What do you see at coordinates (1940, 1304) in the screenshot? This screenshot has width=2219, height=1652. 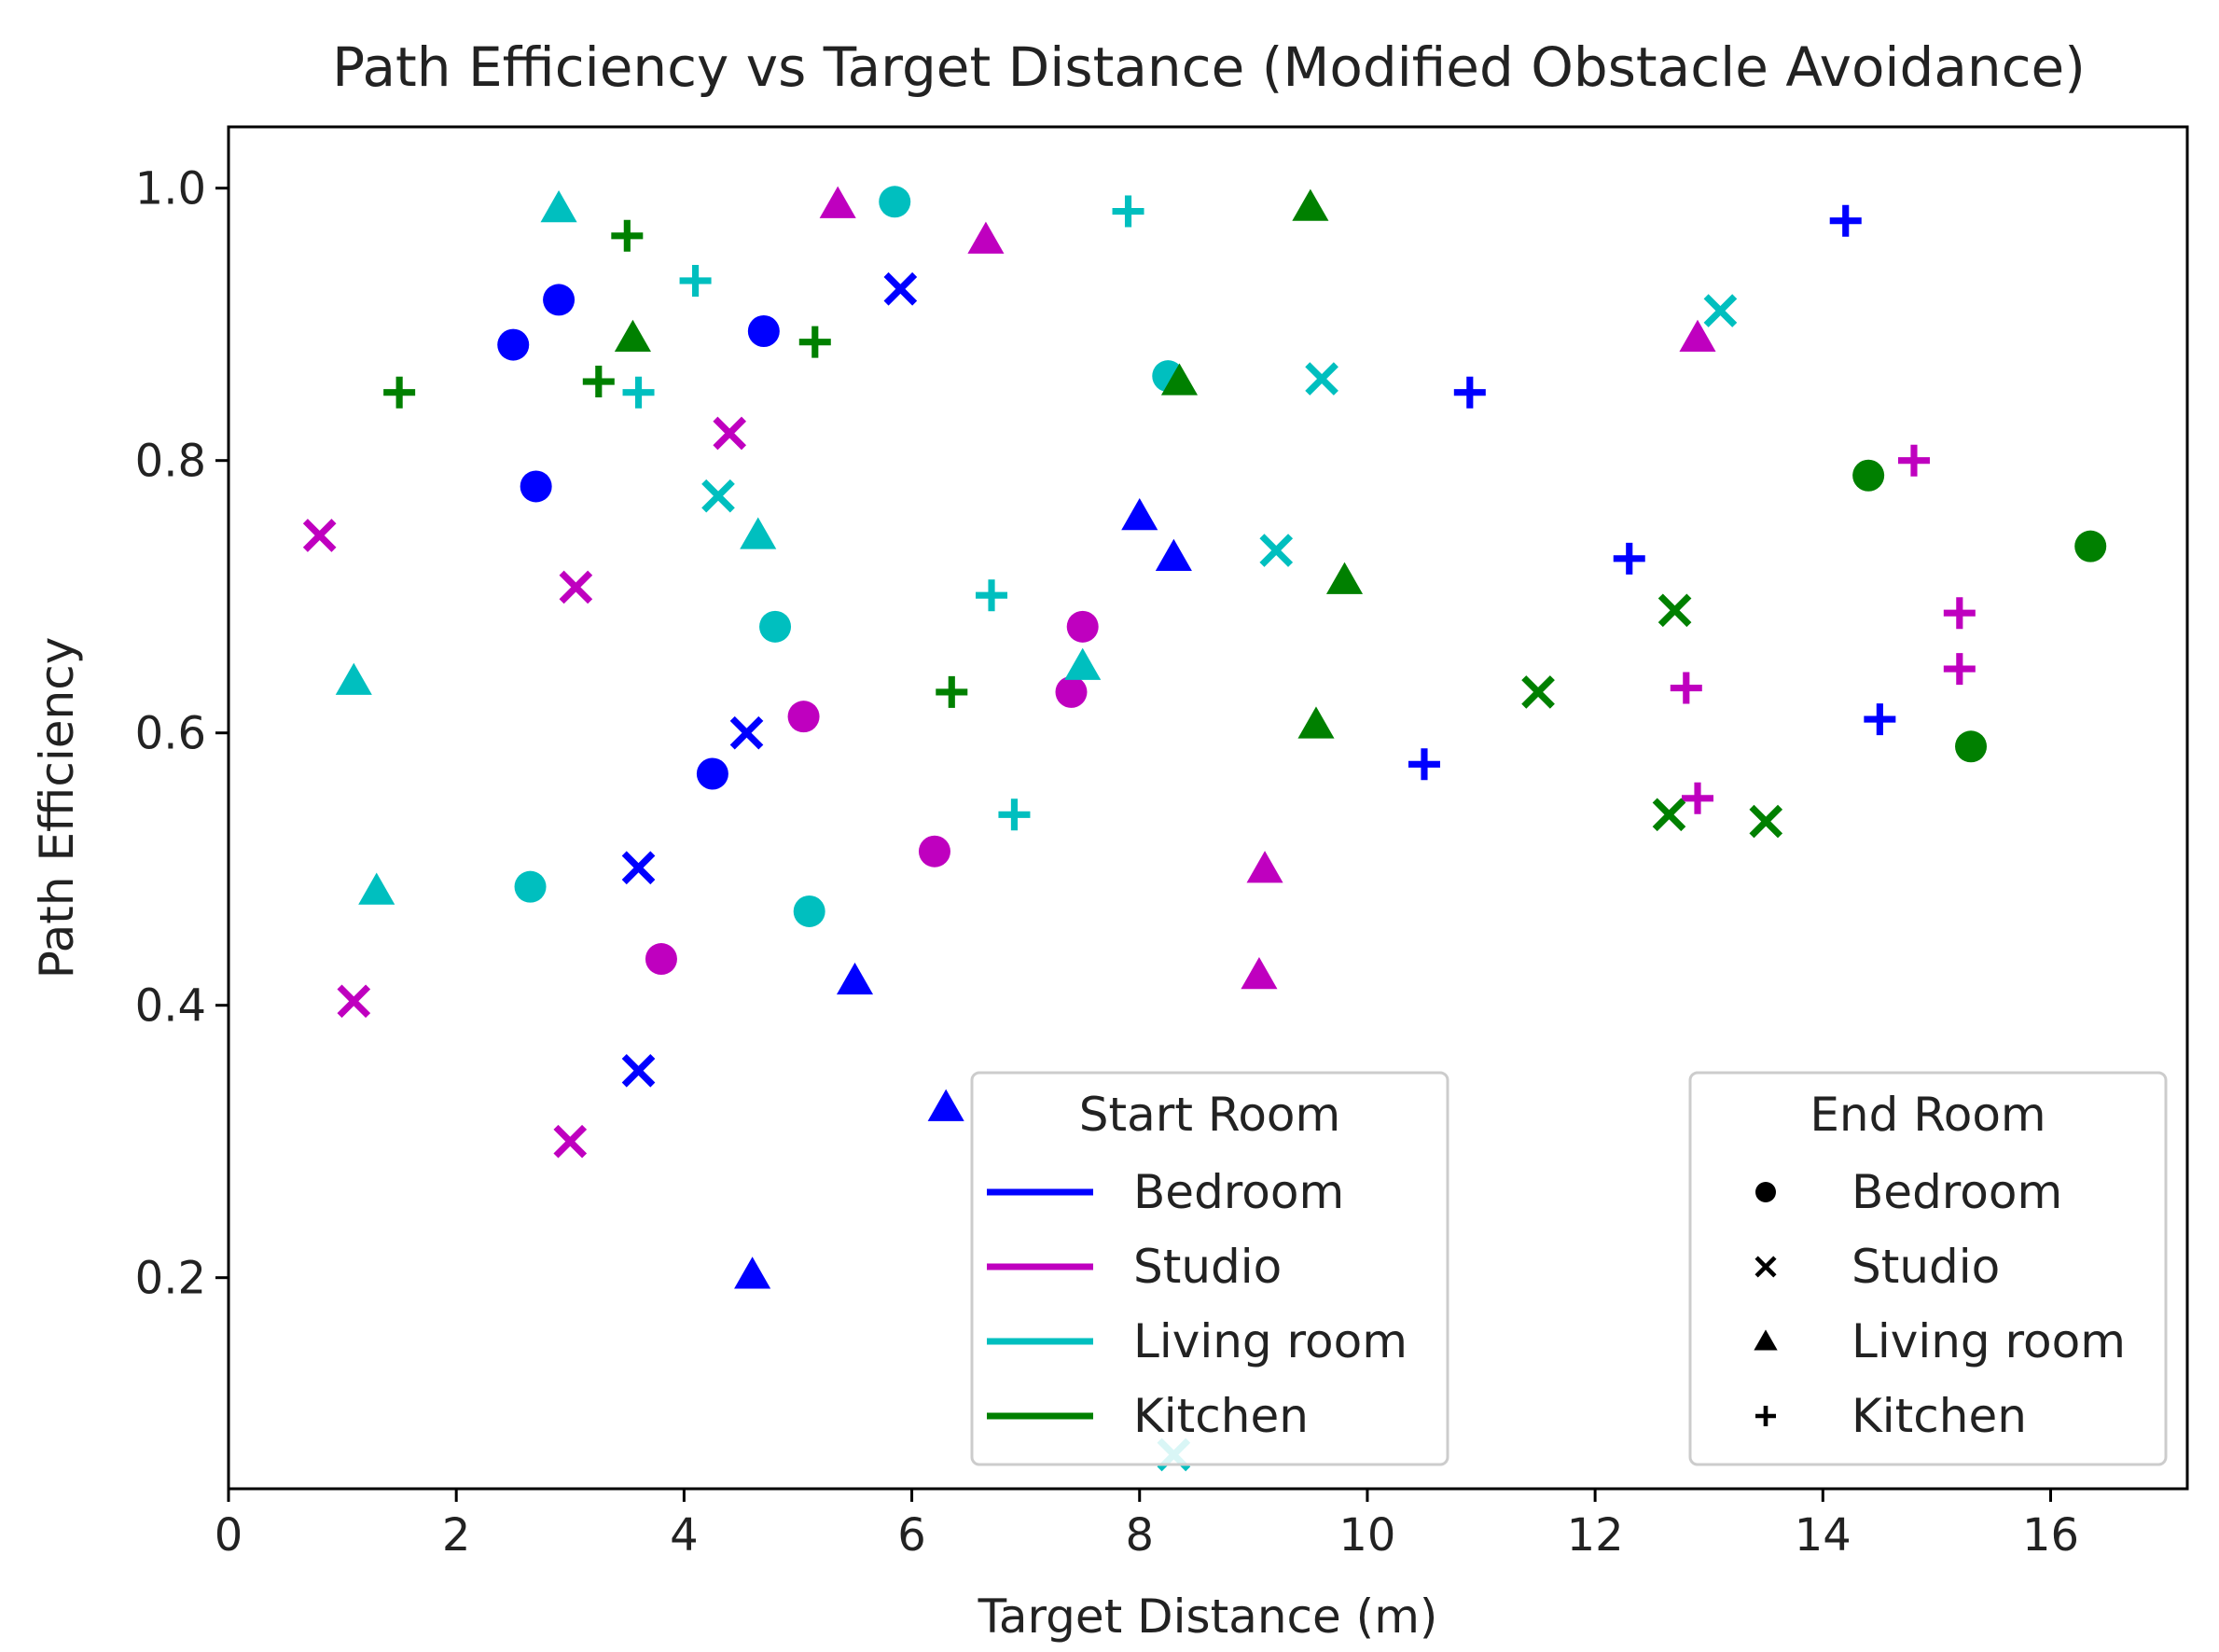 I see `legend-end-entries: Bedroom Studio Living room Kitchen` at bounding box center [1940, 1304].